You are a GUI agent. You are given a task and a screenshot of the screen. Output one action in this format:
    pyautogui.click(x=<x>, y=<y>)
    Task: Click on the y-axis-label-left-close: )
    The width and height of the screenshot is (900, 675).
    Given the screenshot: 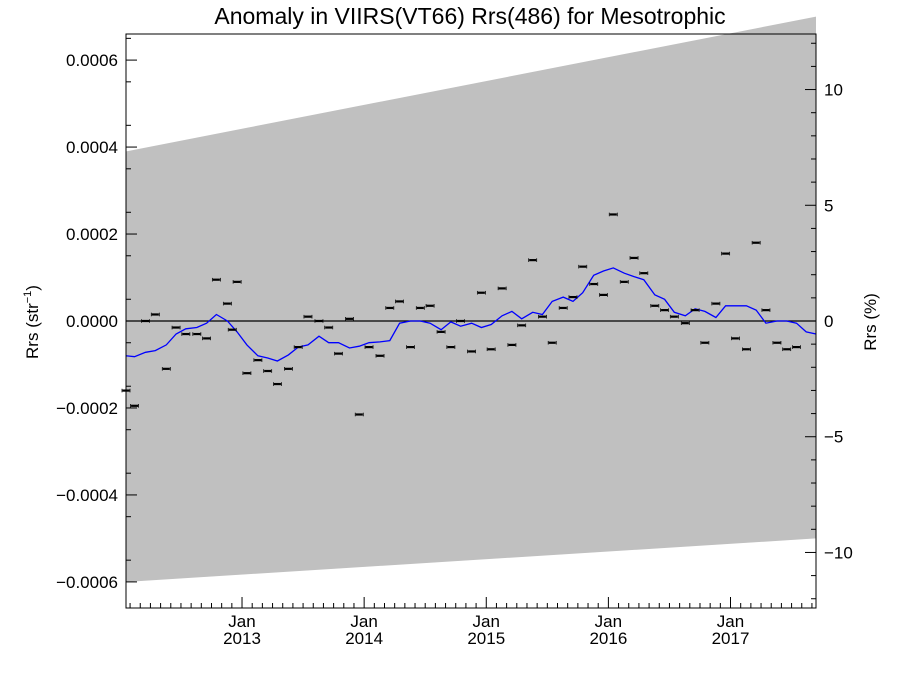 What is the action you would take?
    pyautogui.click(x=32, y=288)
    